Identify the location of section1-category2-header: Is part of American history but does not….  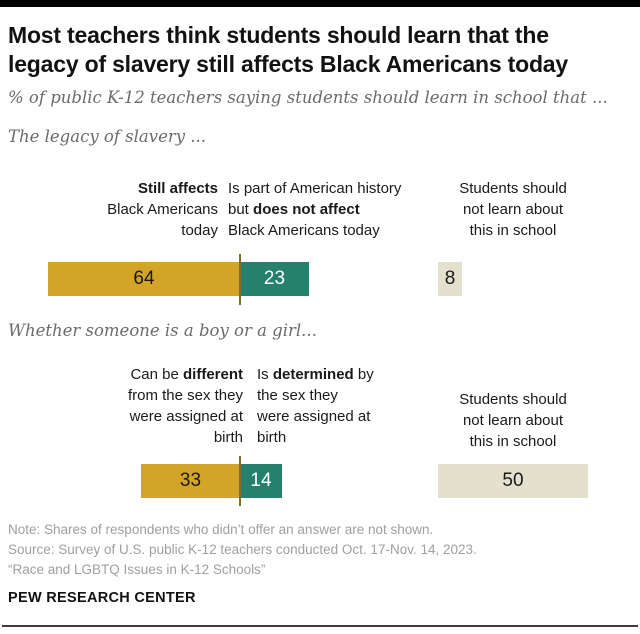
(314, 209).